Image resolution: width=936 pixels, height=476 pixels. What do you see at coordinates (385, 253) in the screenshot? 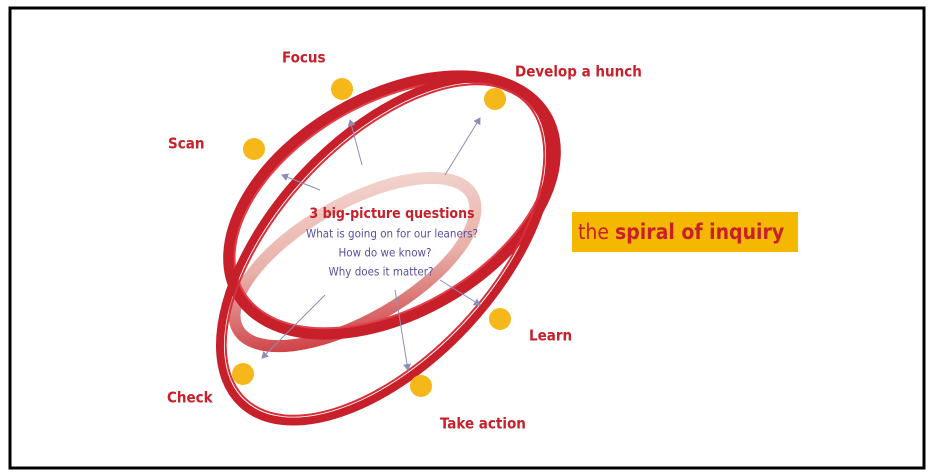
I see `question: How do we know?` at bounding box center [385, 253].